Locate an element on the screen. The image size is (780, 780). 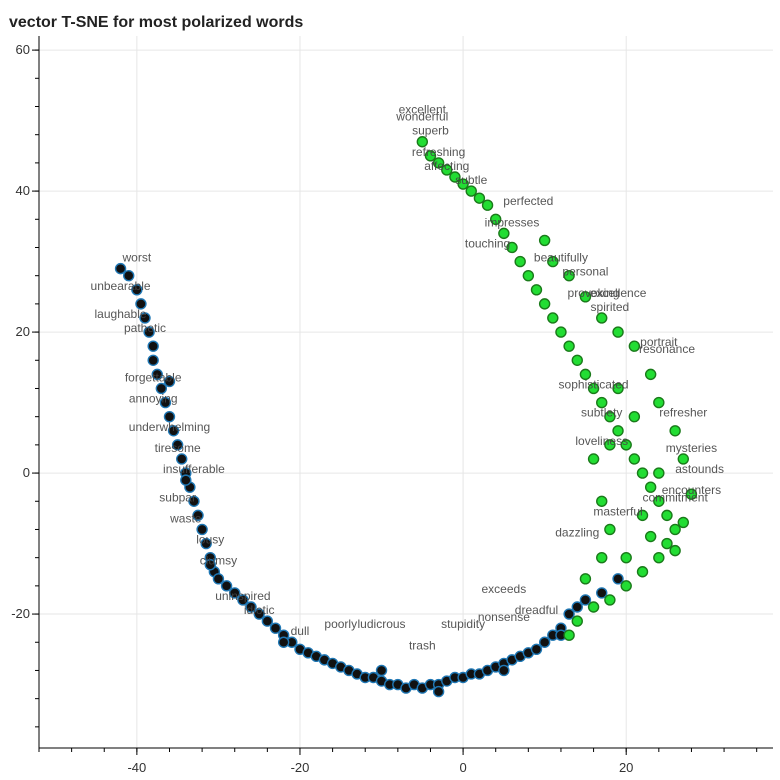
chart-title: vector T-SNE for most polarized words is located at coordinates (156, 22).